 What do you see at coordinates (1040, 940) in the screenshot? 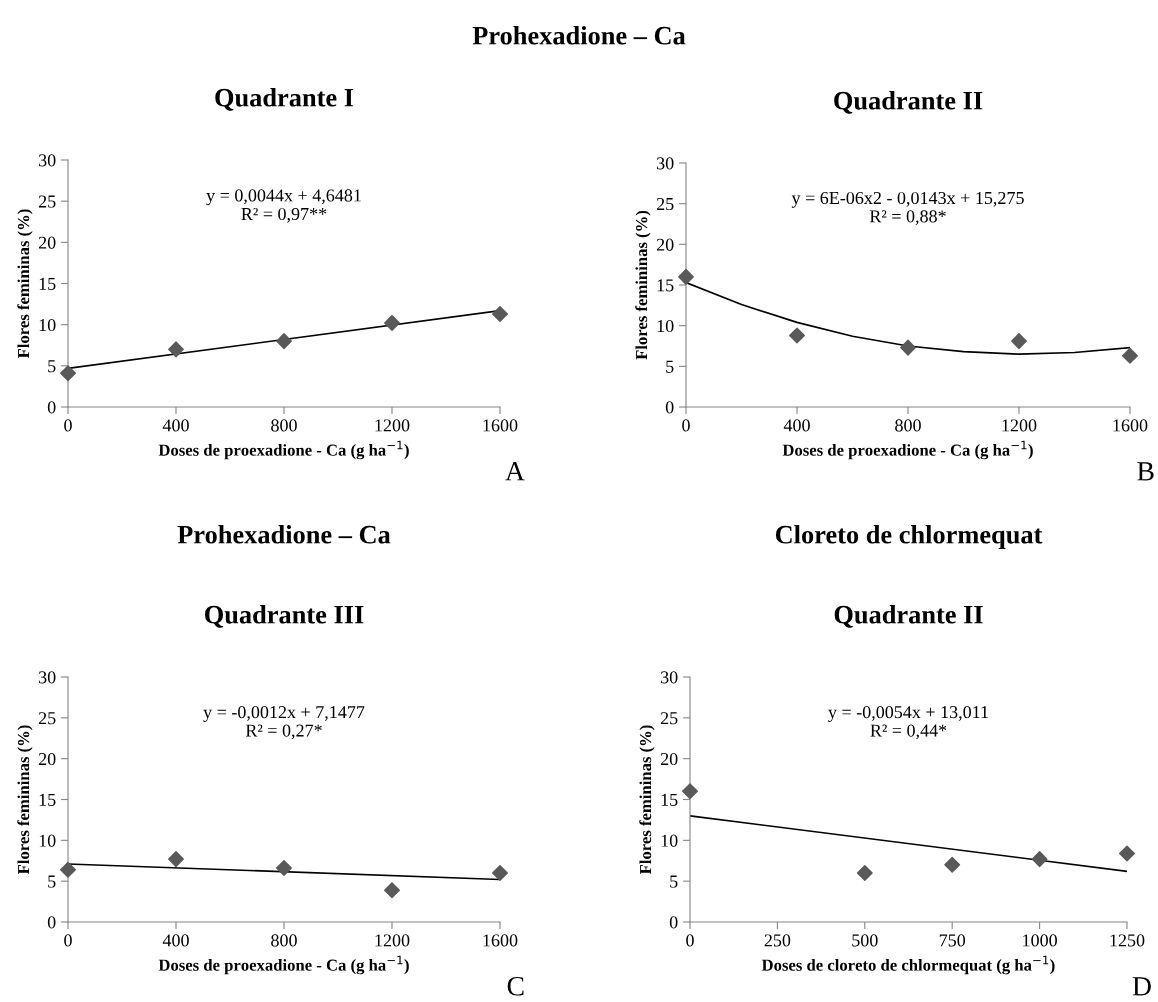
I see `x-tick-label: 1000` at bounding box center [1040, 940].